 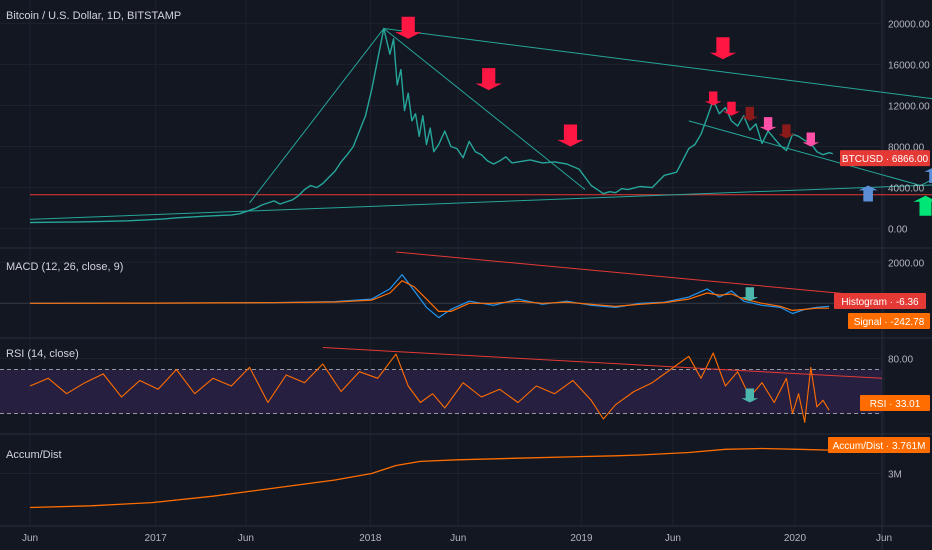 What do you see at coordinates (909, 24) in the screenshot?
I see `y-tick-label: 20000.00` at bounding box center [909, 24].